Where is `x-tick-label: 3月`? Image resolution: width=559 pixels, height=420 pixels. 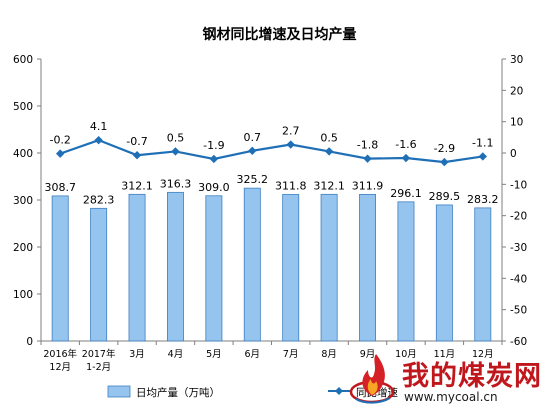
x-tick-label: 3月 is located at coordinates (137, 354).